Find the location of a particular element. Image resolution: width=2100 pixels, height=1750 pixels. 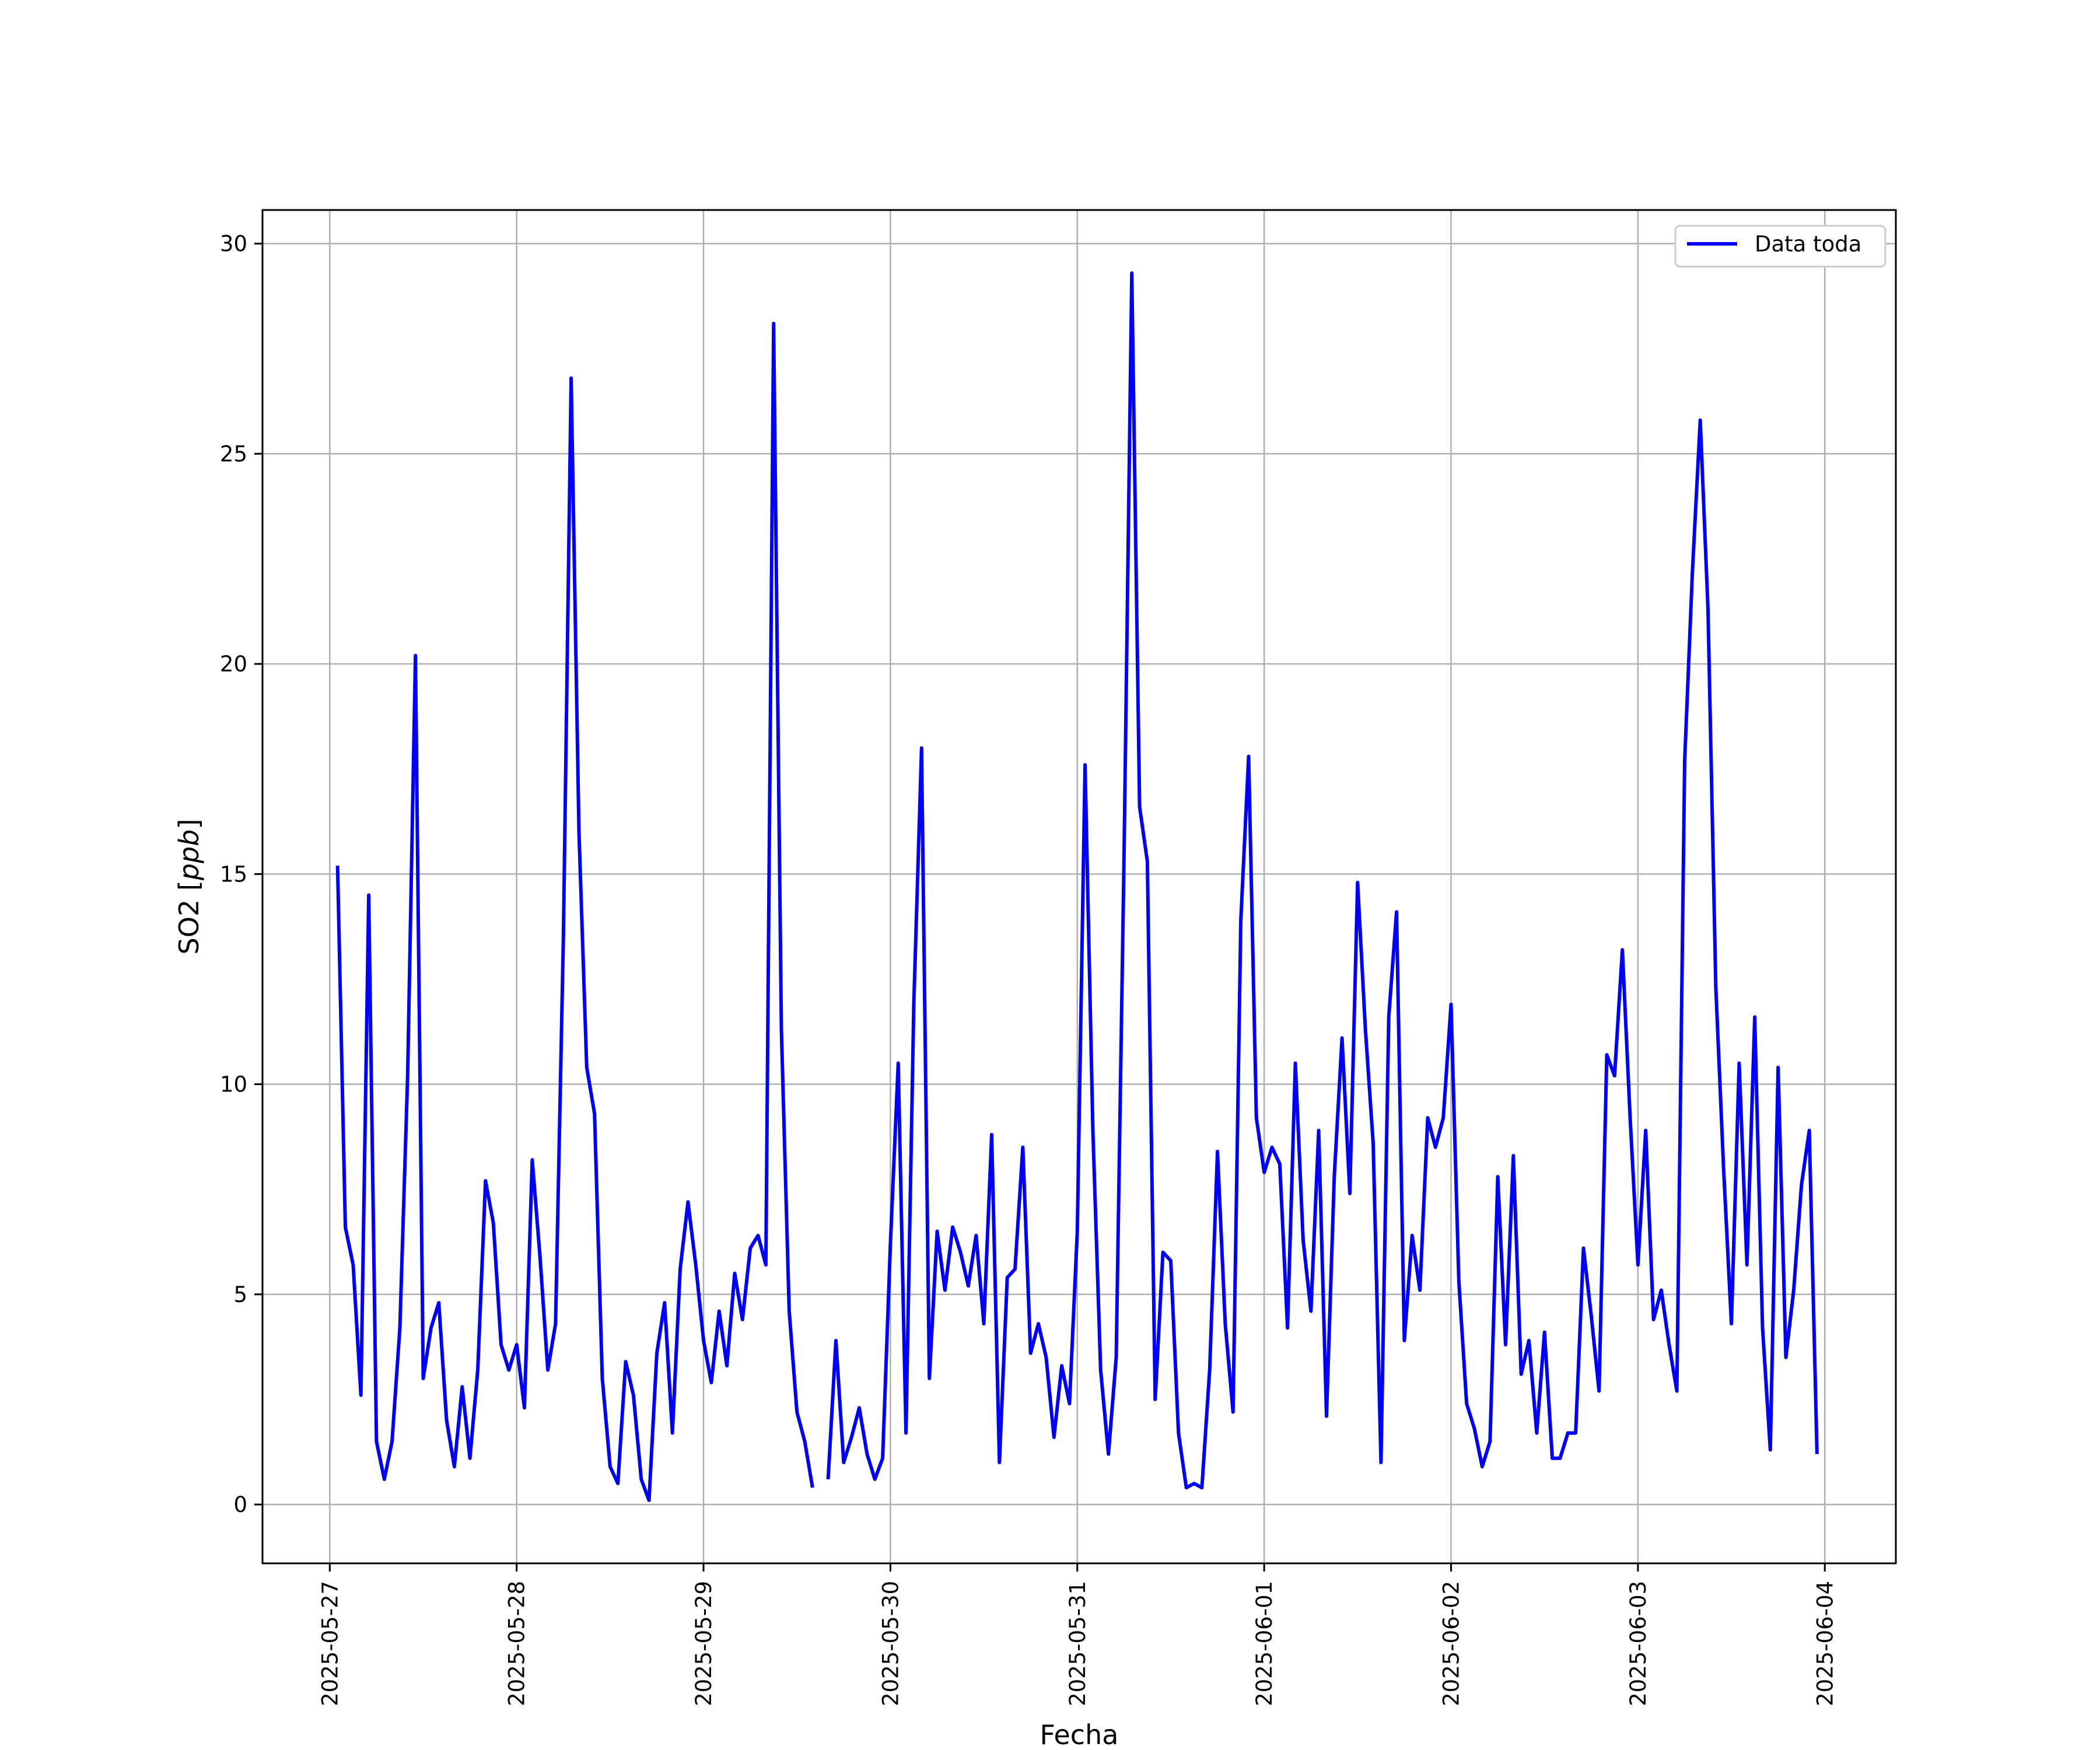

legend: Data toda is located at coordinates (1780, 246).